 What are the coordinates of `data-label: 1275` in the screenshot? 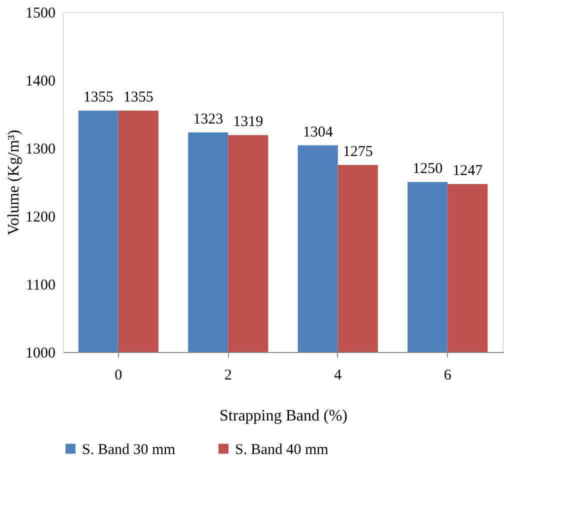 It's located at (357, 152).